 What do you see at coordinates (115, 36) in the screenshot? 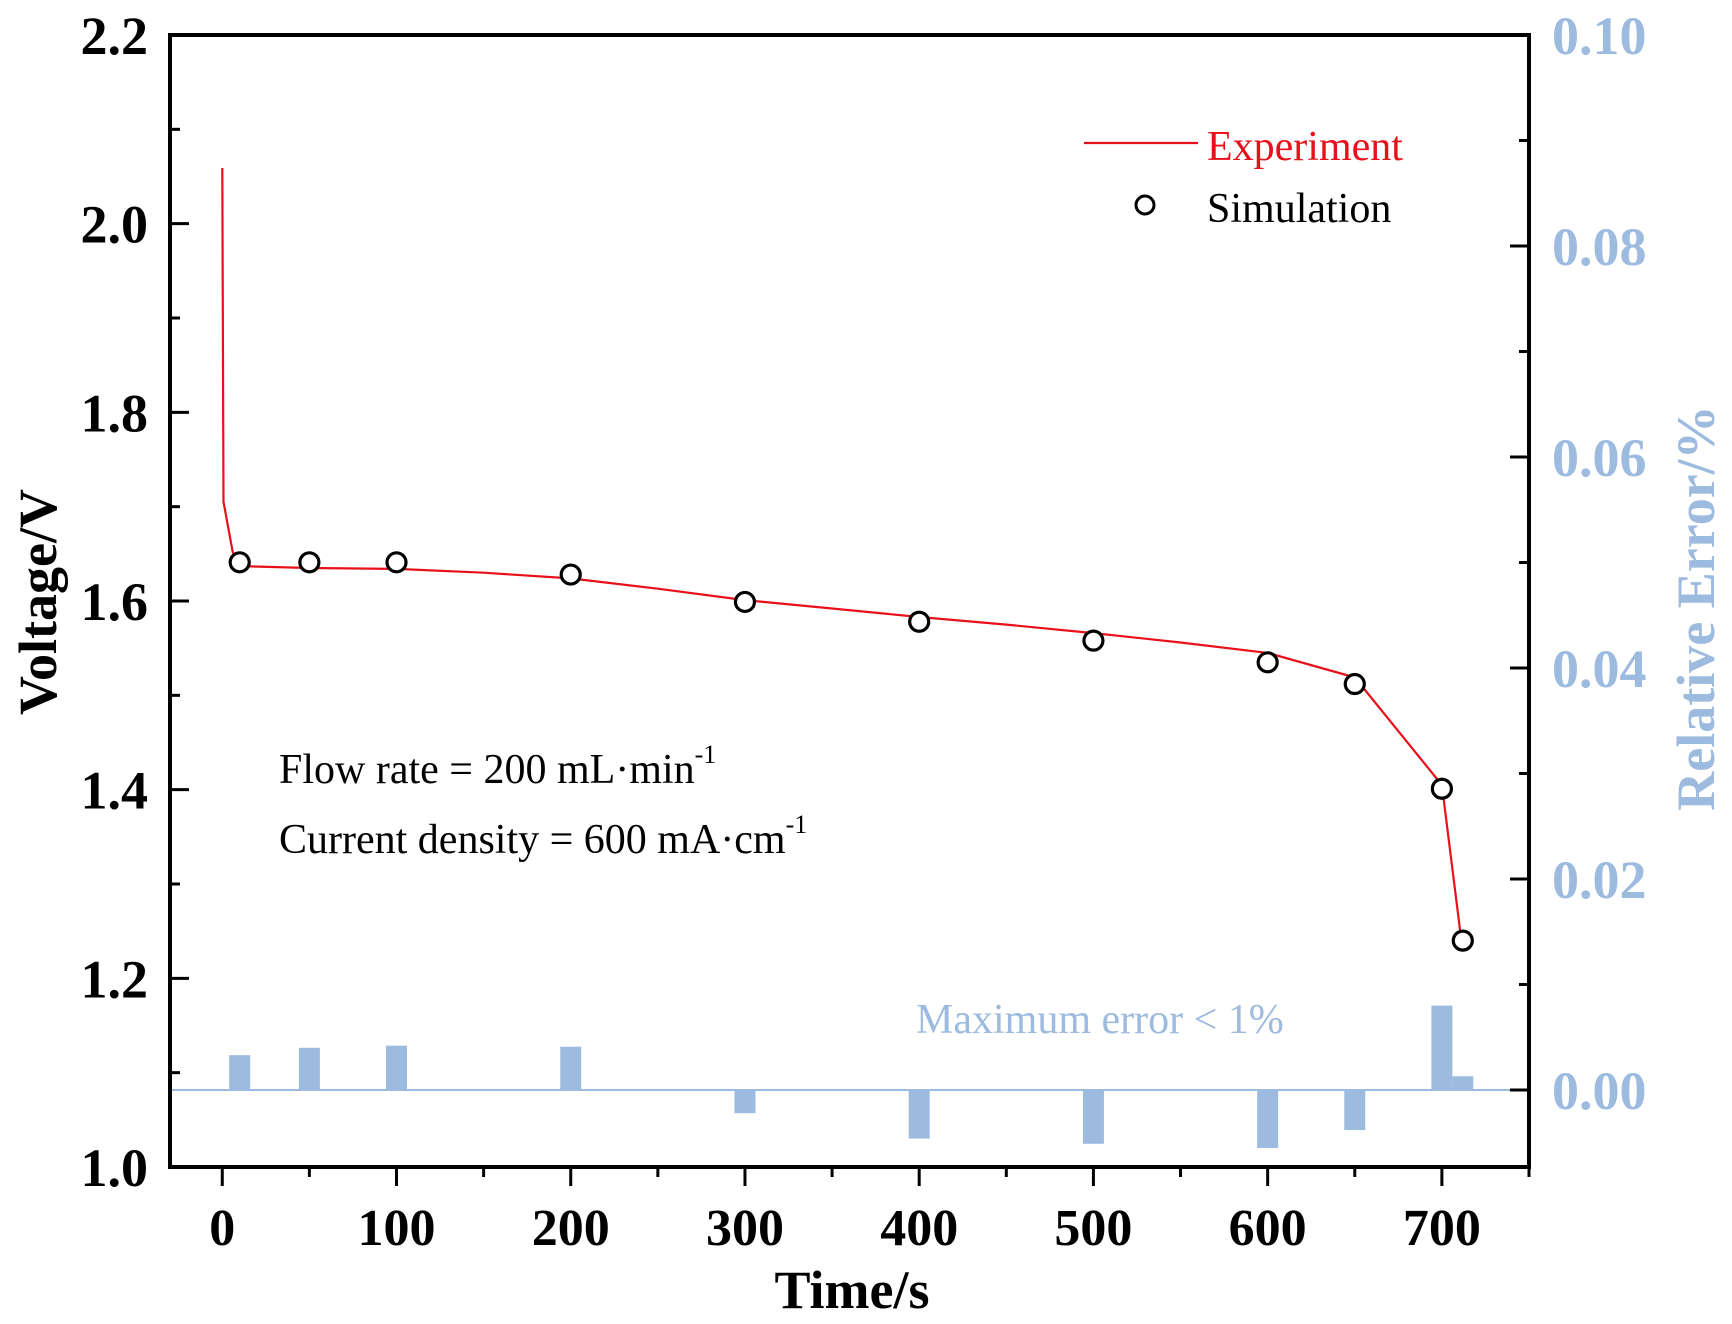
I see `y-tick-label: 2.2` at bounding box center [115, 36].